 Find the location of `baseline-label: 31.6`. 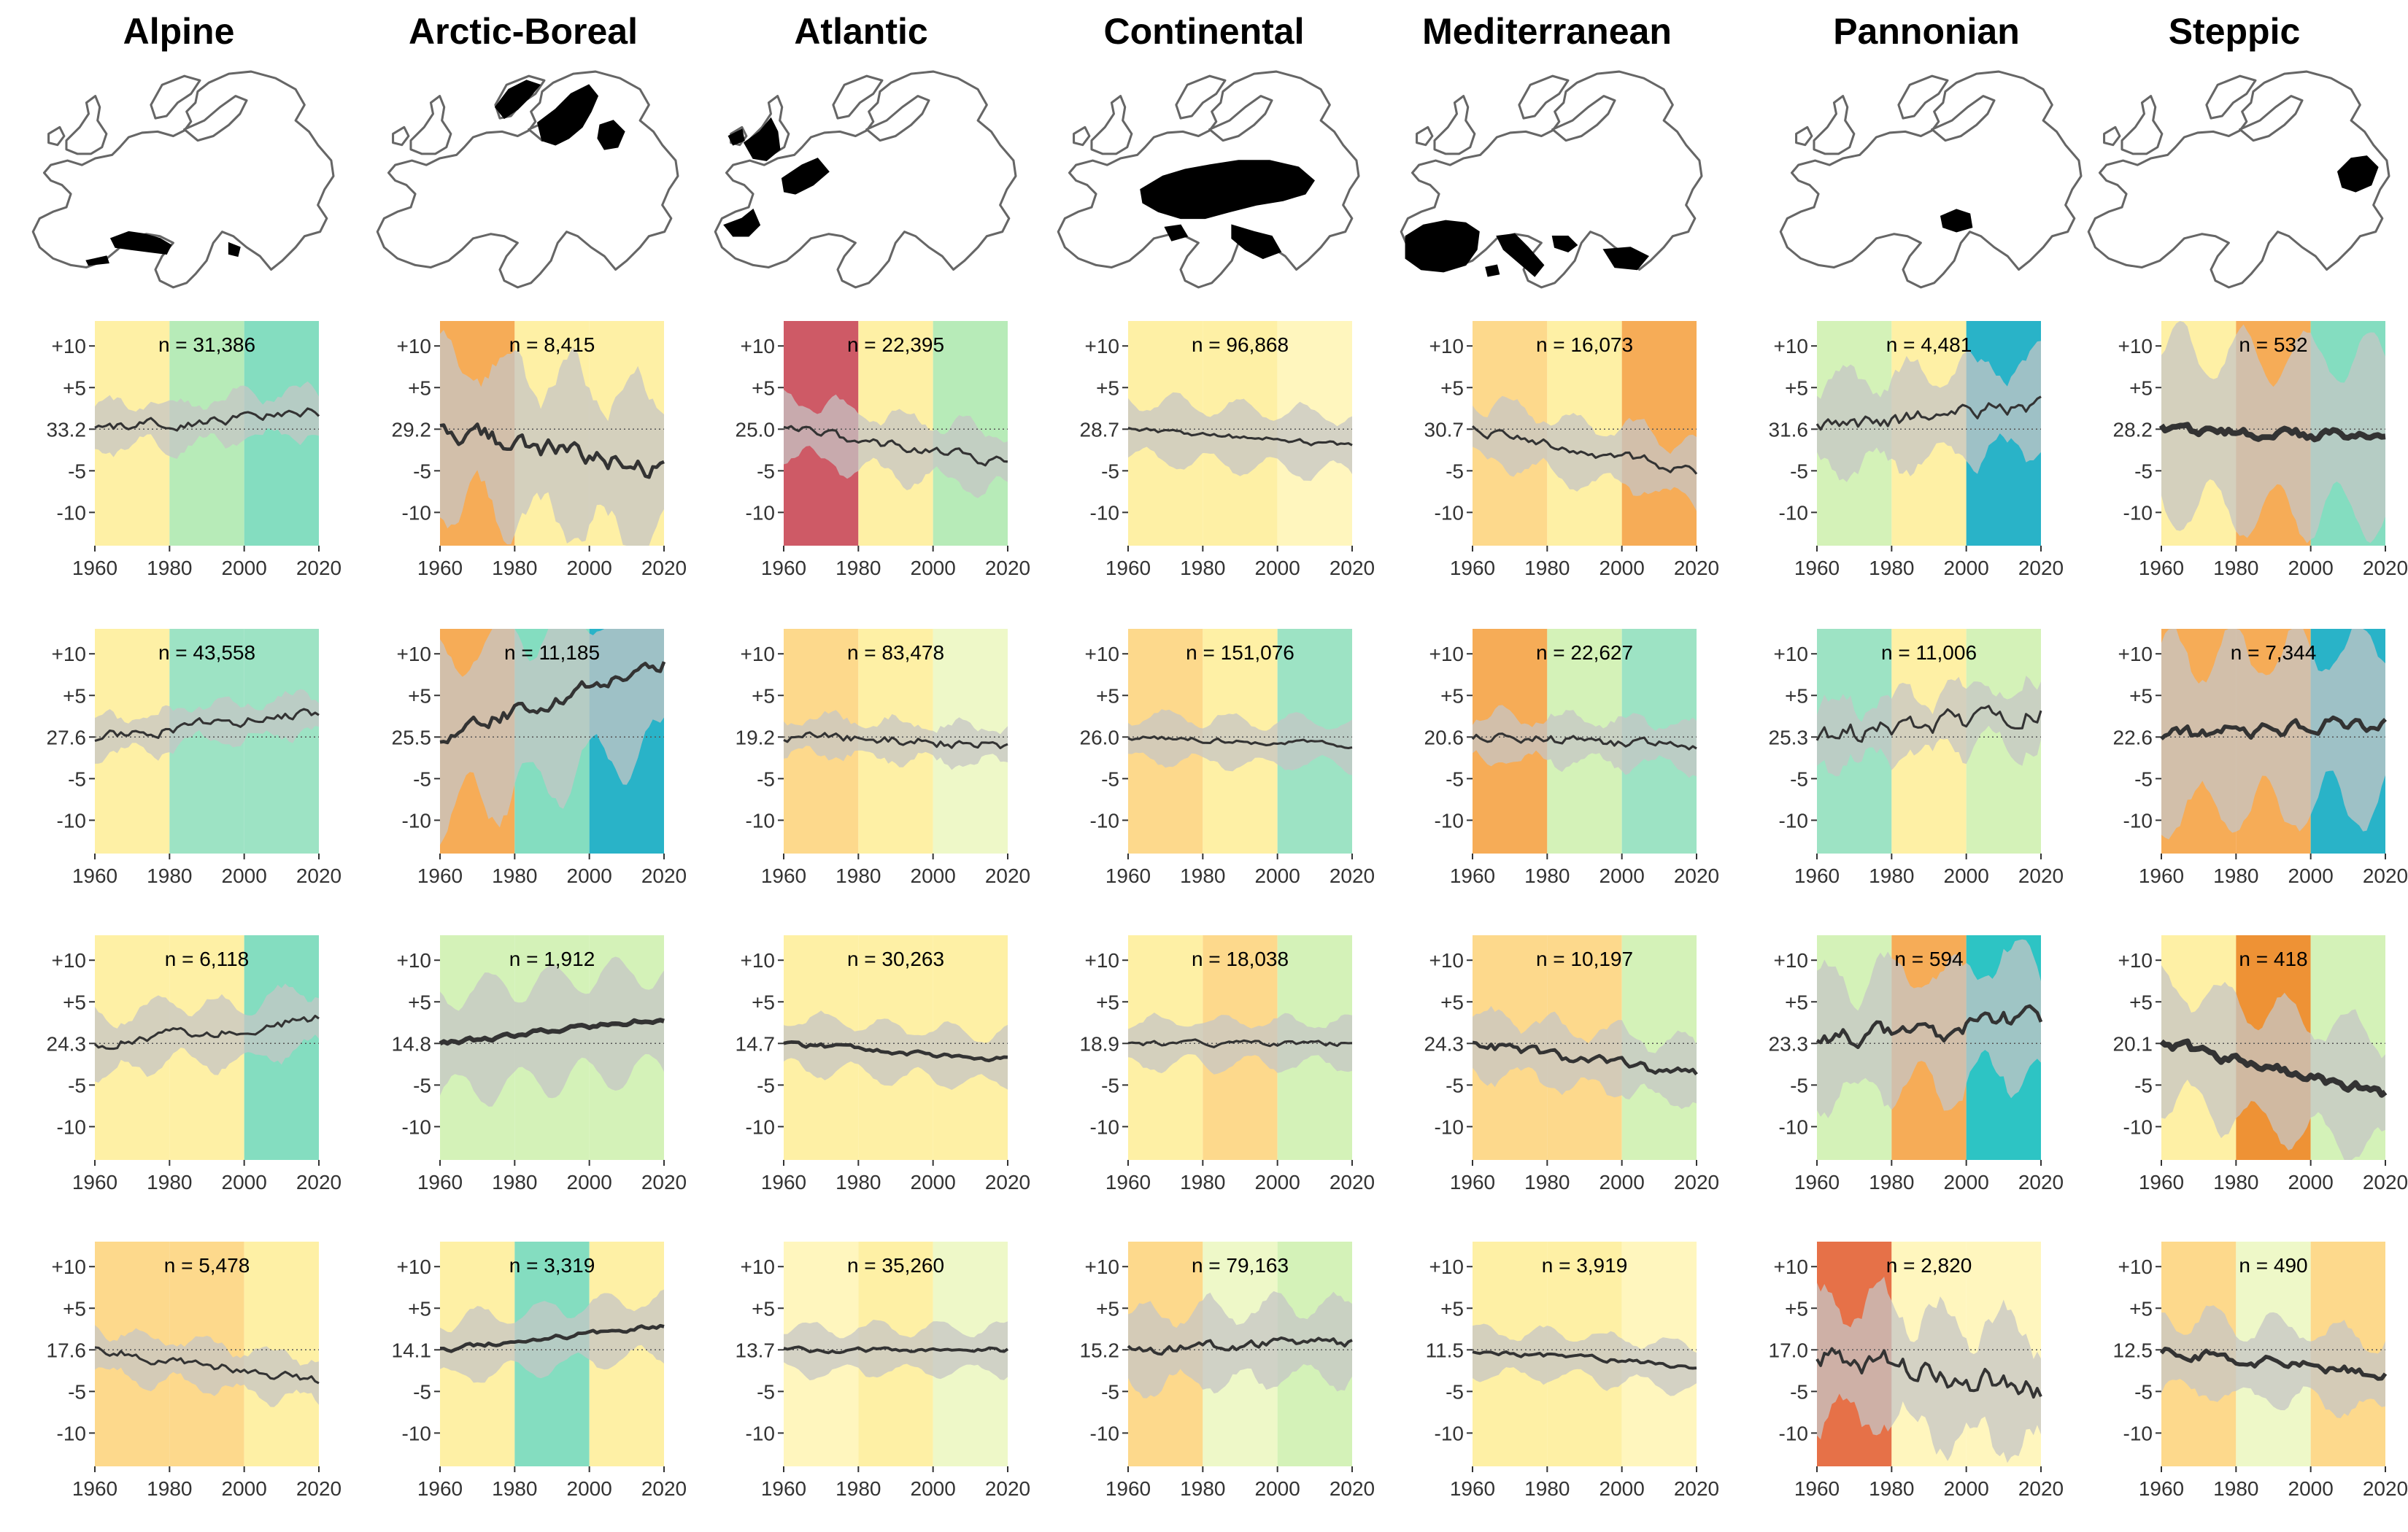

baseline-label: 31.6 is located at coordinates (1789, 430).